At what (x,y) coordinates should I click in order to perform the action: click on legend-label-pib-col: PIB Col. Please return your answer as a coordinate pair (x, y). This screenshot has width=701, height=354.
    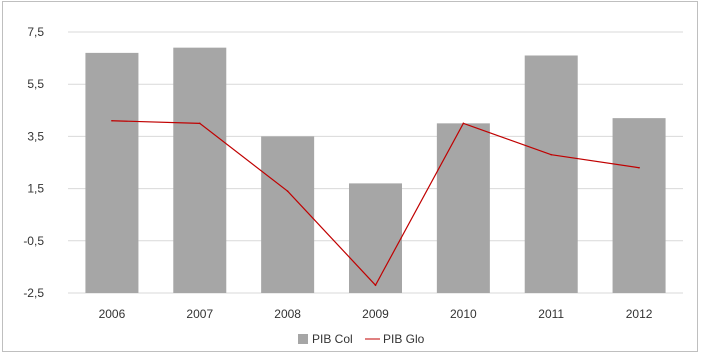
    Looking at the image, I should click on (332, 339).